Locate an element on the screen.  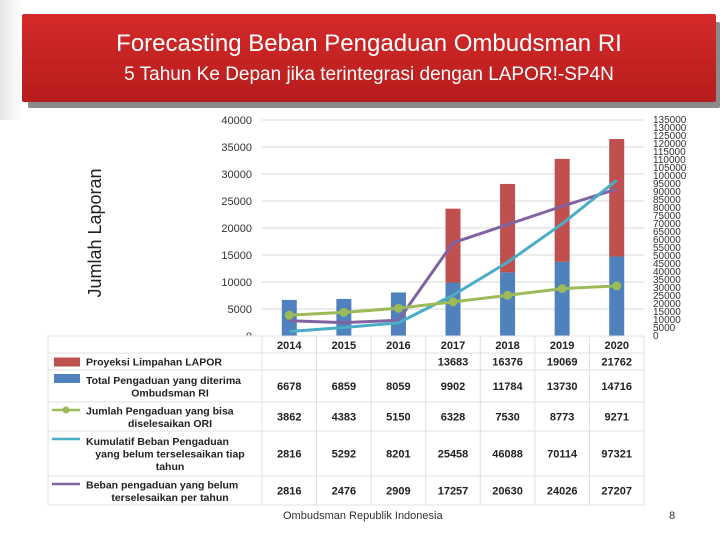
line-kumulatif is located at coordinates (453, 256).